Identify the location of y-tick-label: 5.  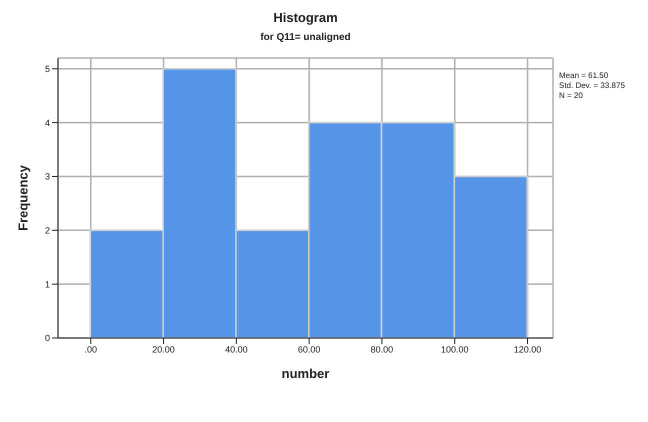
(47, 69).